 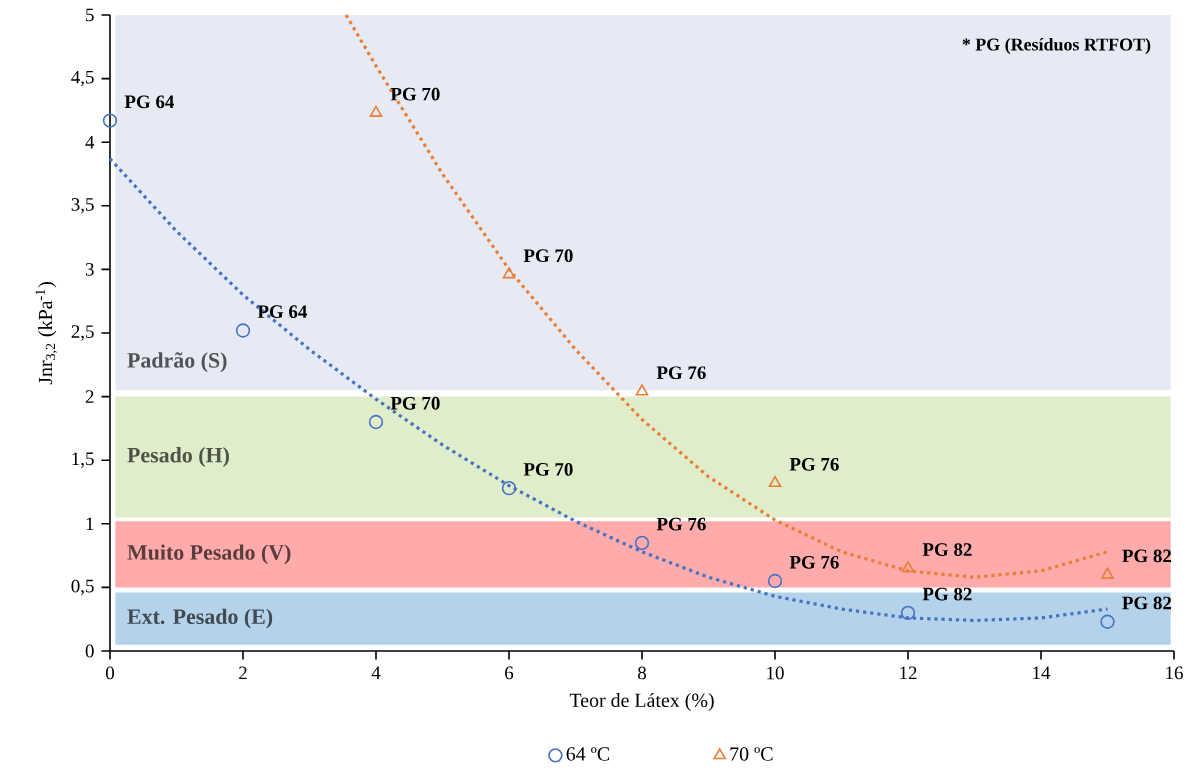 What do you see at coordinates (1042, 673) in the screenshot?
I see `x-tick-label: 14` at bounding box center [1042, 673].